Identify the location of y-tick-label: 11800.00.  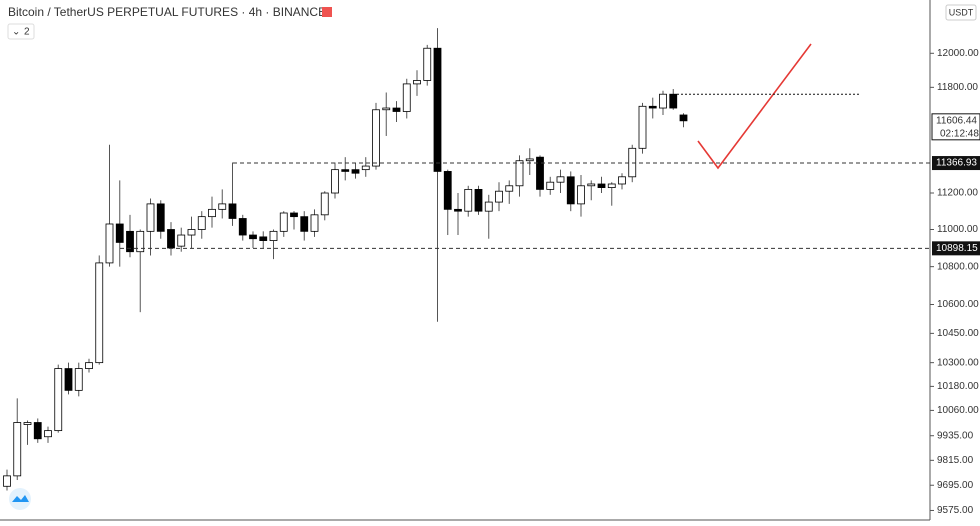
(957, 87).